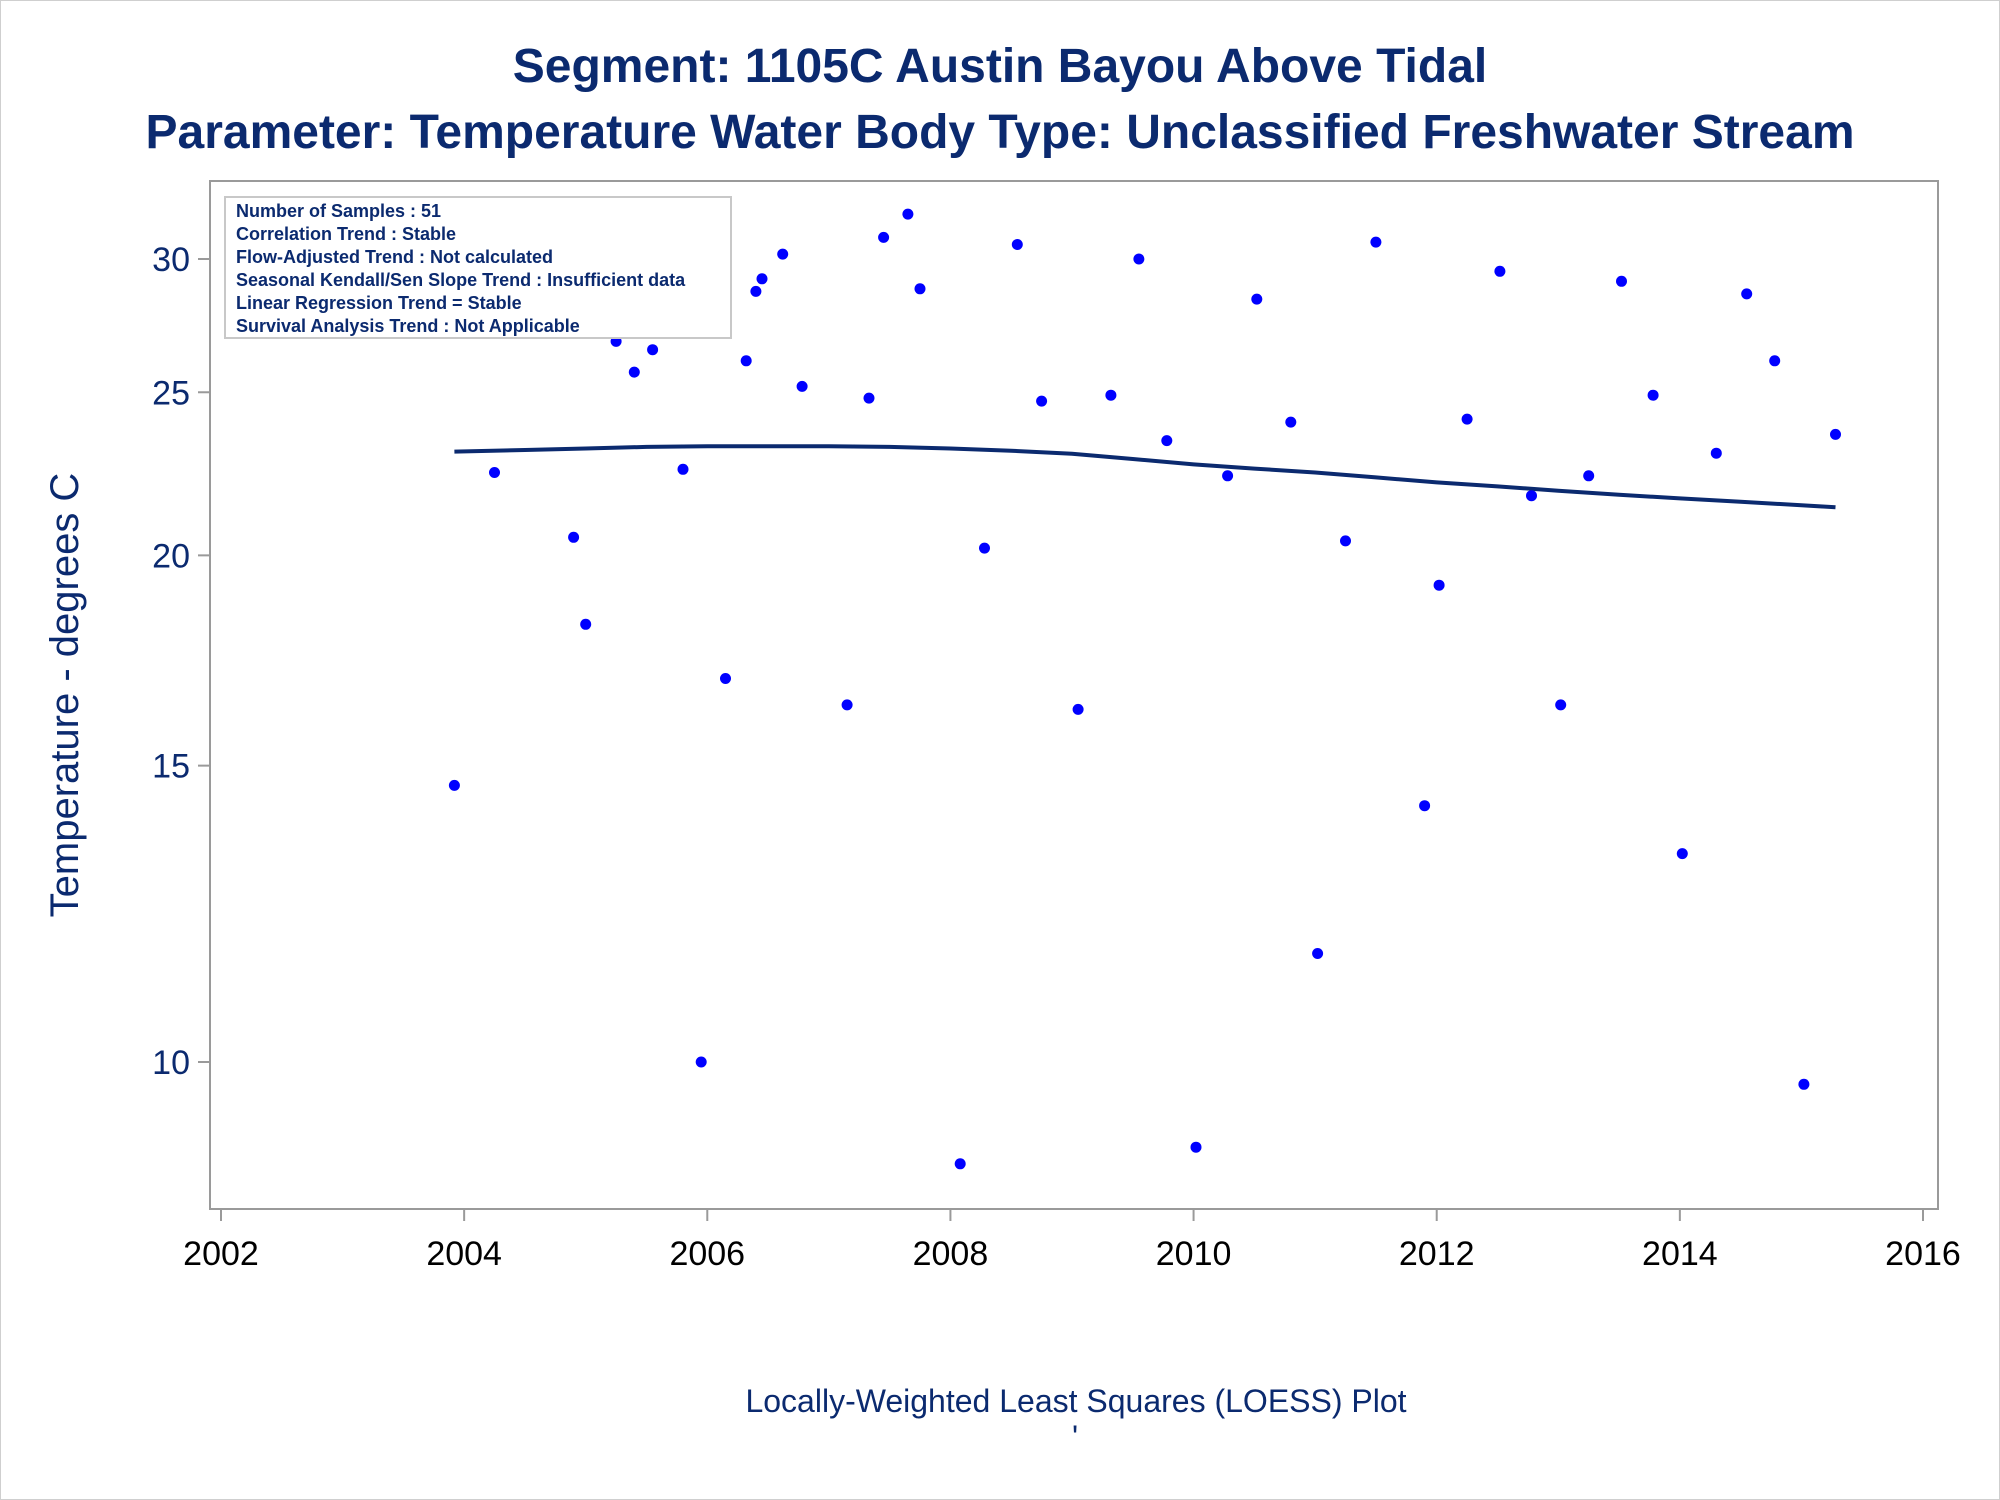  What do you see at coordinates (1923, 1254) in the screenshot?
I see `x-tick-label: 2016` at bounding box center [1923, 1254].